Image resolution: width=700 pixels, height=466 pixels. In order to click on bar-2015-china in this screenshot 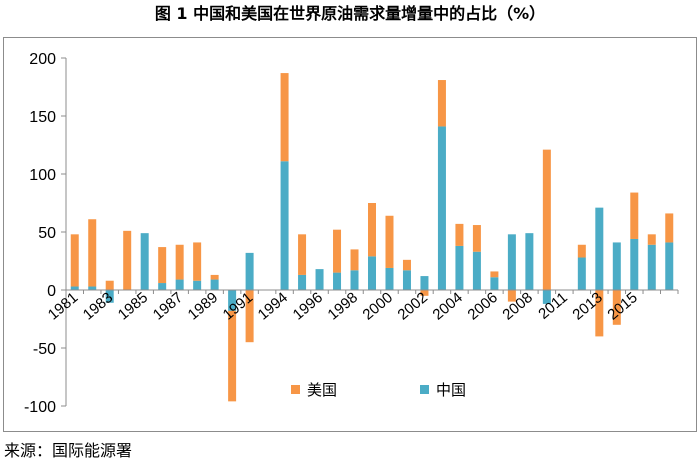, I will do `click(669, 266)`.